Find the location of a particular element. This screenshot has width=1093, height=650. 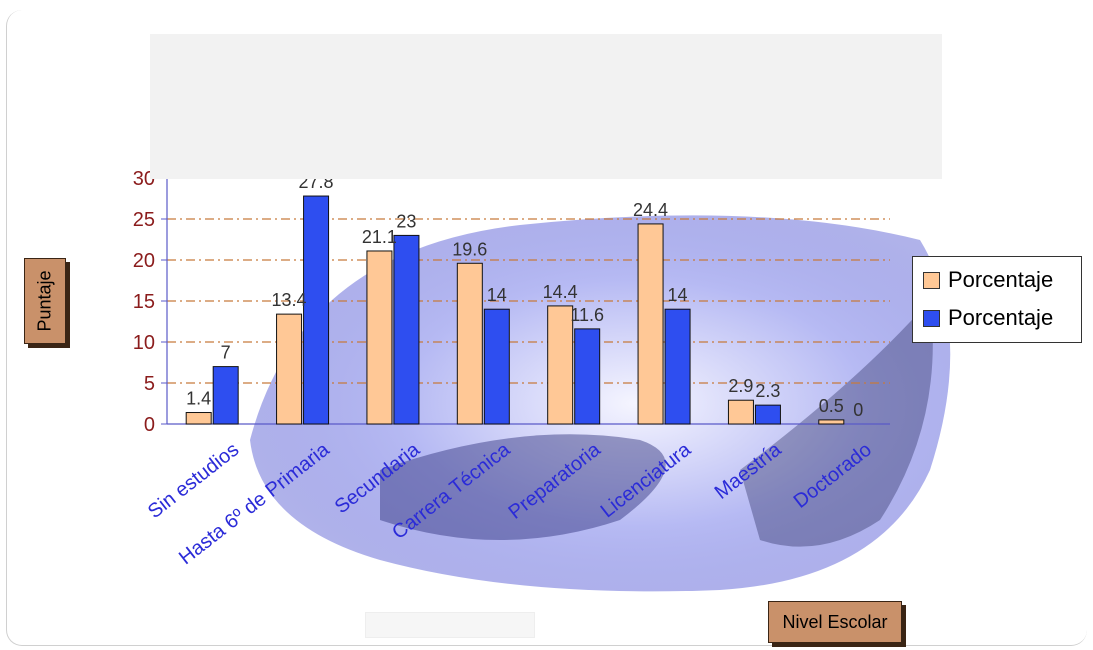

legend-label-series-2: Porcentaje is located at coordinates (1001, 317).